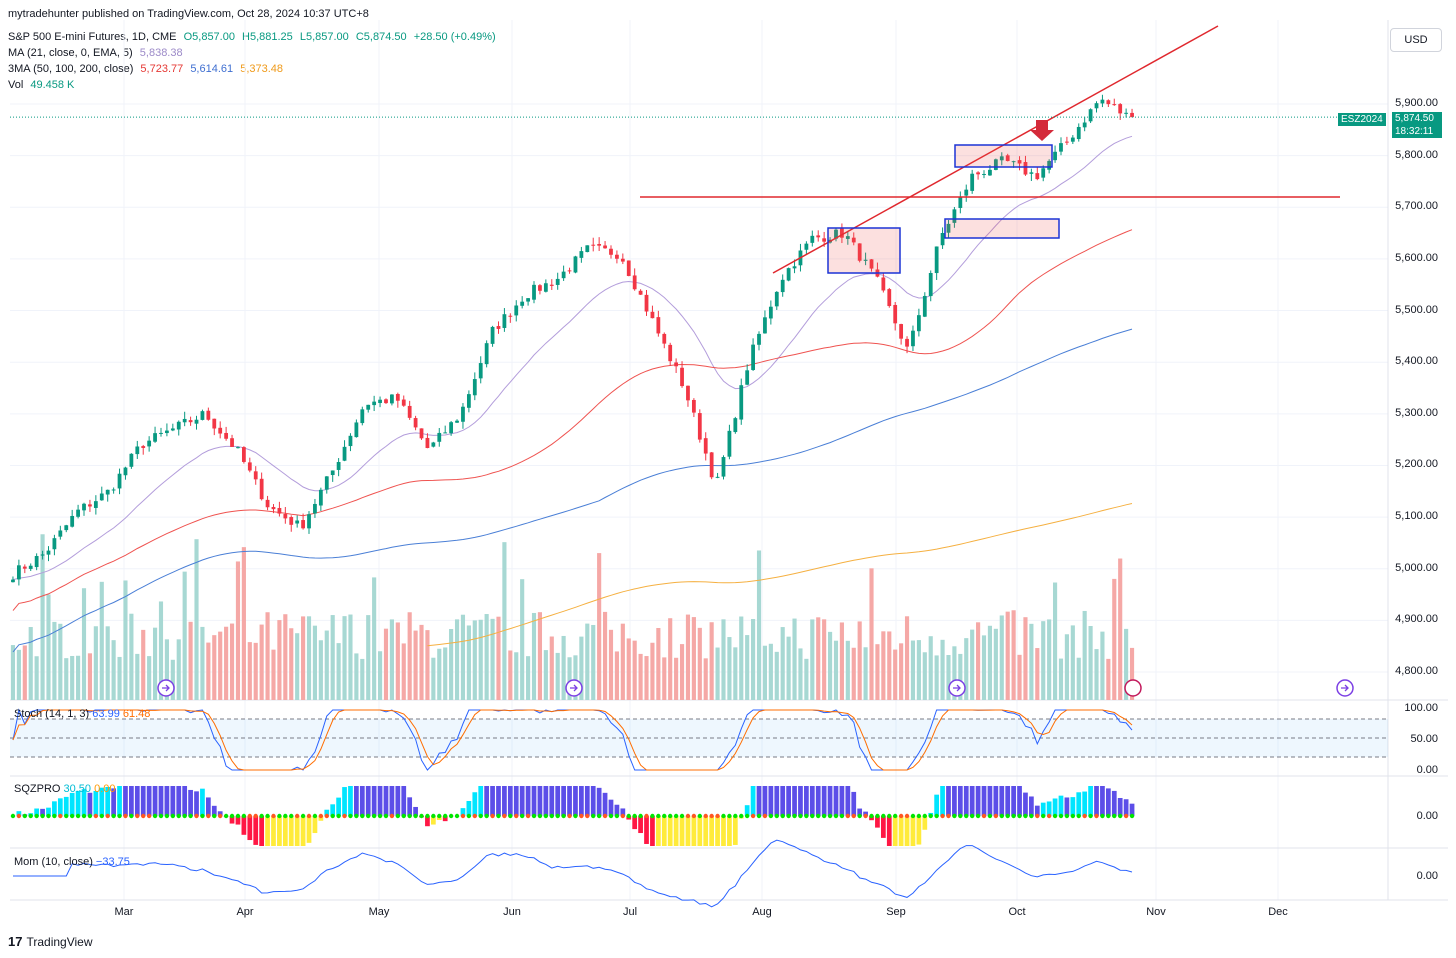 This screenshot has width=1456, height=958. What do you see at coordinates (864, 250) in the screenshot?
I see `highlight-box` at bounding box center [864, 250].